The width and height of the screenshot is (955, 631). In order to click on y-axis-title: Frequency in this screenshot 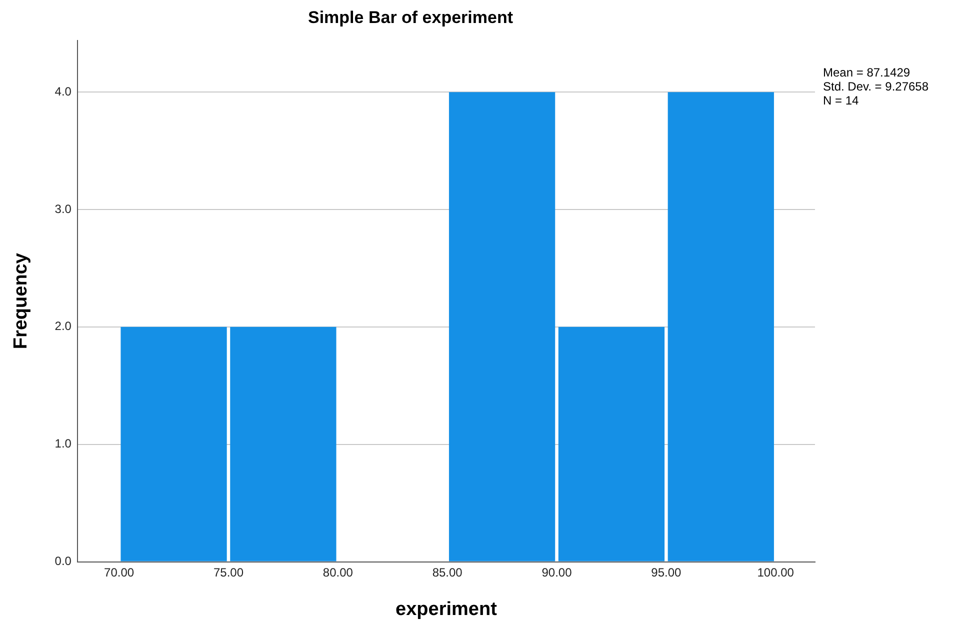, I will do `click(21, 301)`.